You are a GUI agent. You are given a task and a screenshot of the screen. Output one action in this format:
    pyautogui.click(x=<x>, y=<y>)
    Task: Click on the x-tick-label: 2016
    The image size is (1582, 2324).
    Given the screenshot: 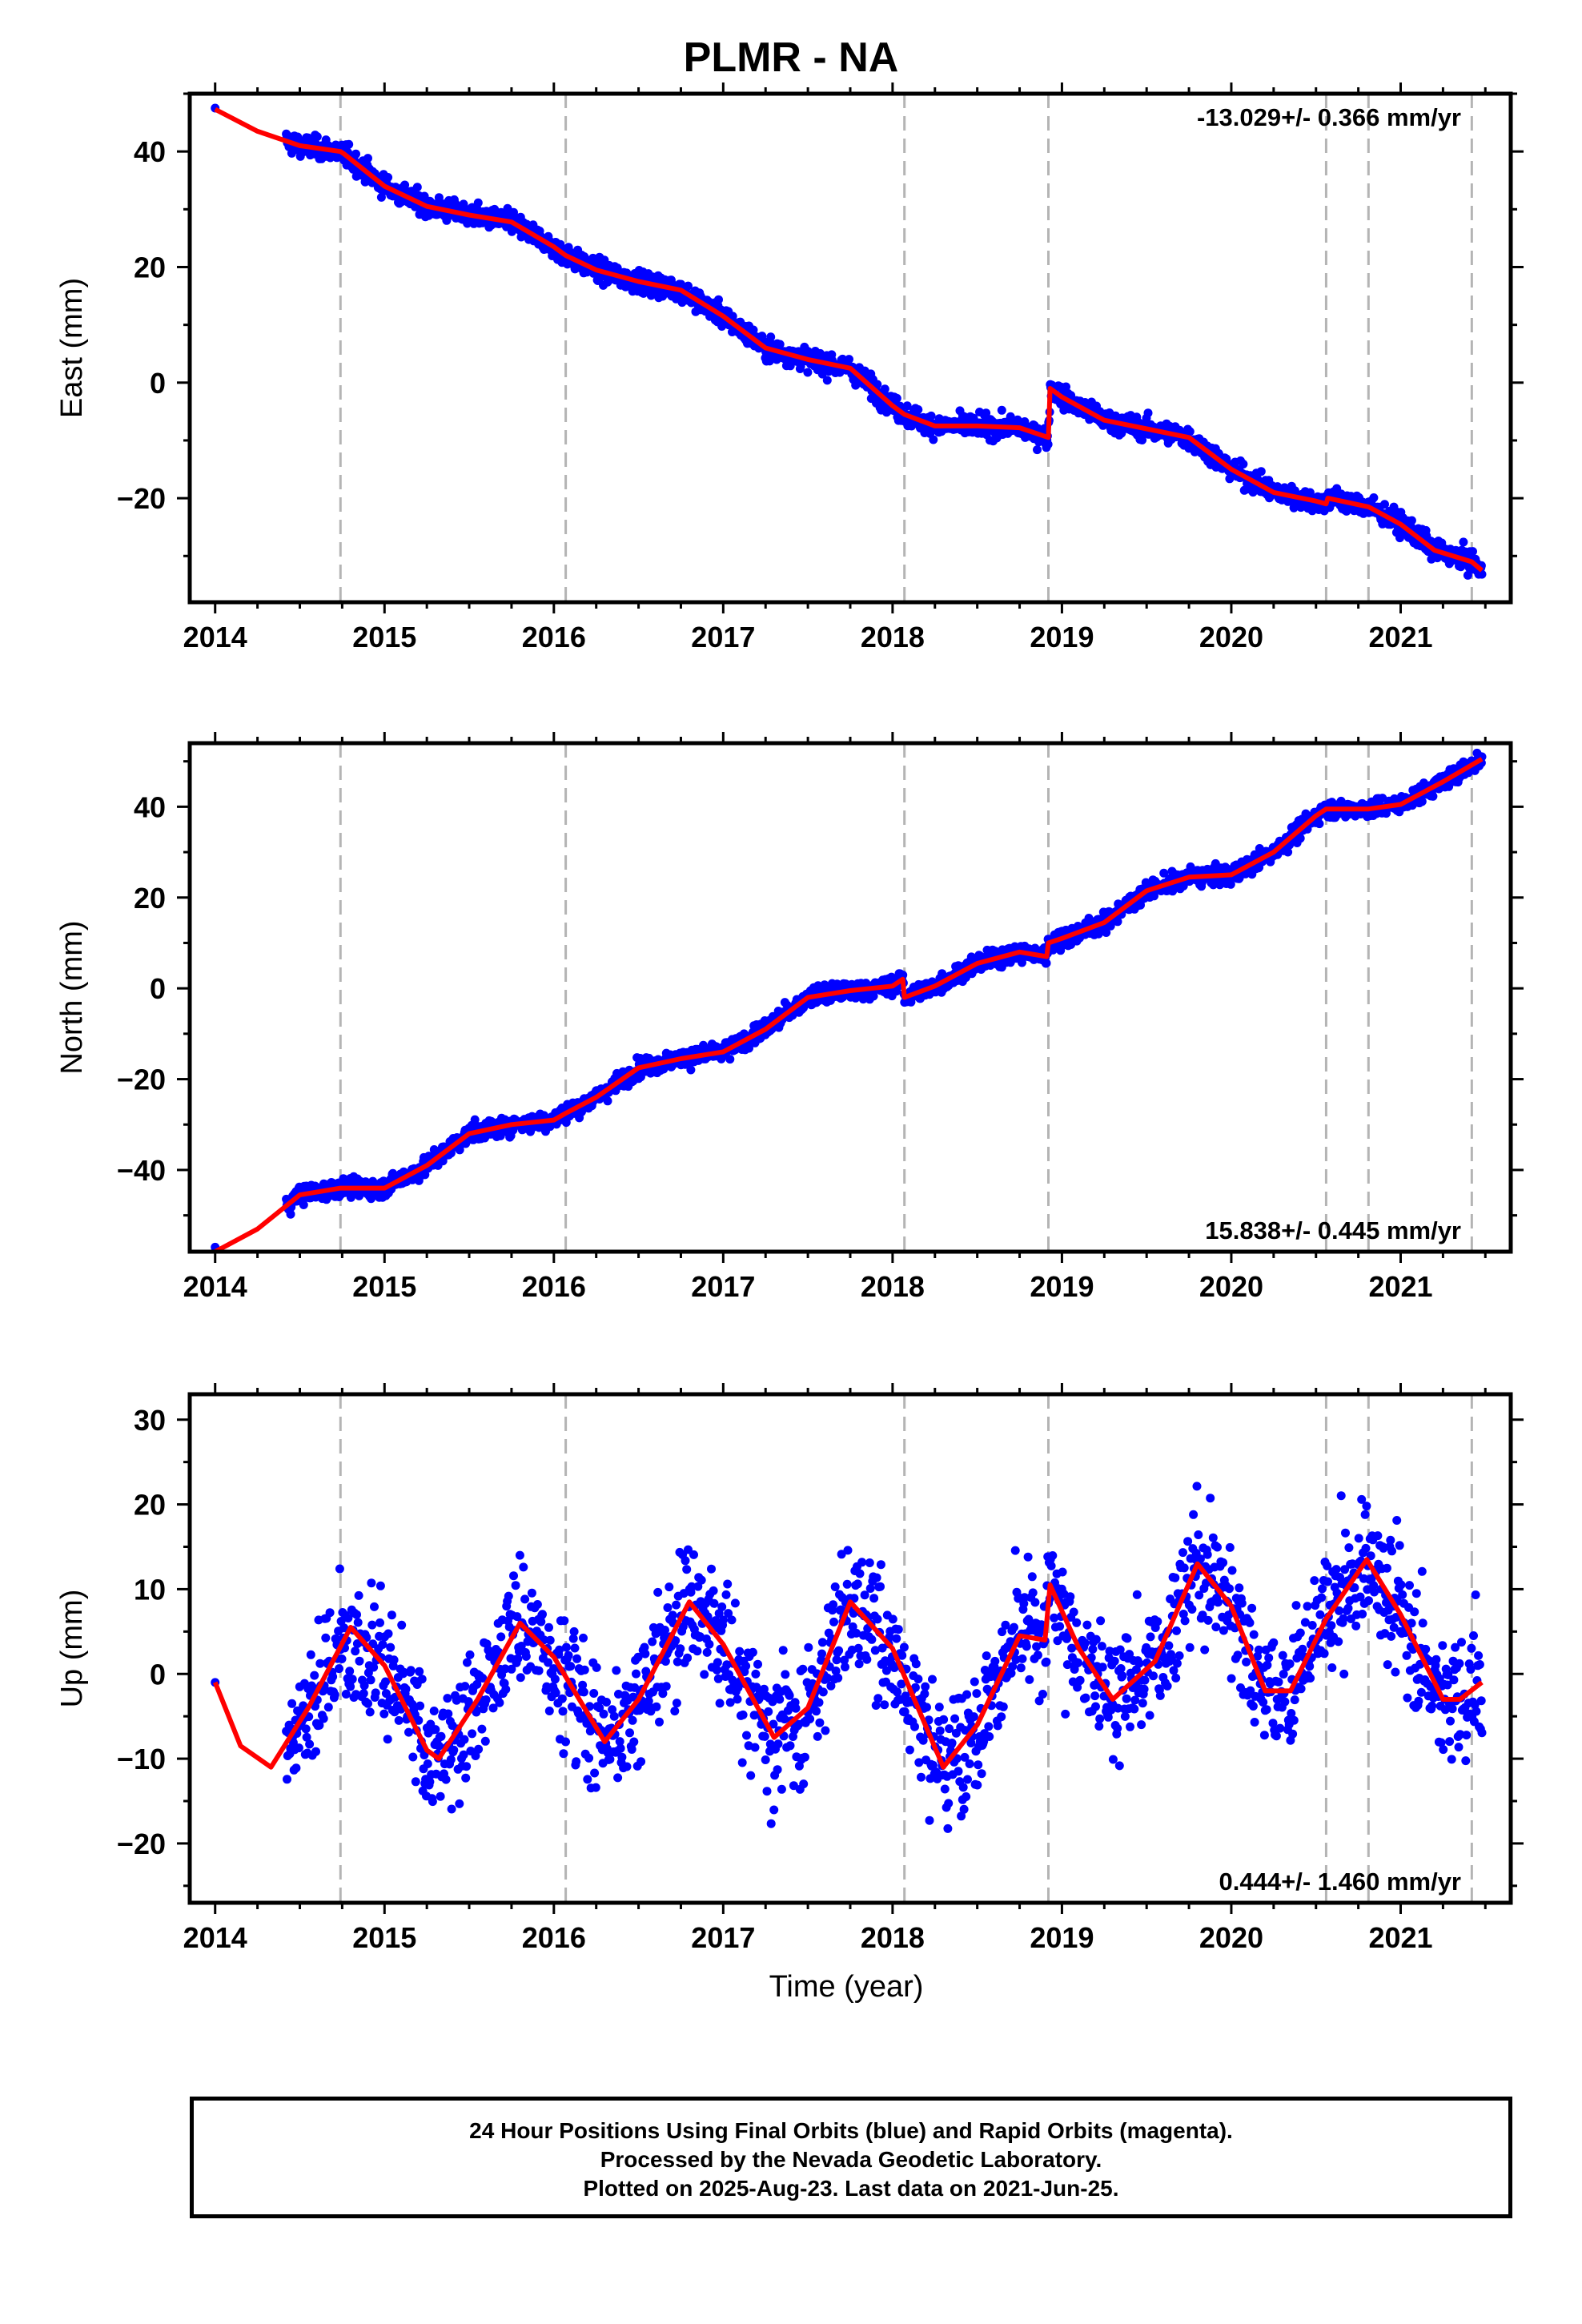 What is the action you would take?
    pyautogui.click(x=554, y=637)
    